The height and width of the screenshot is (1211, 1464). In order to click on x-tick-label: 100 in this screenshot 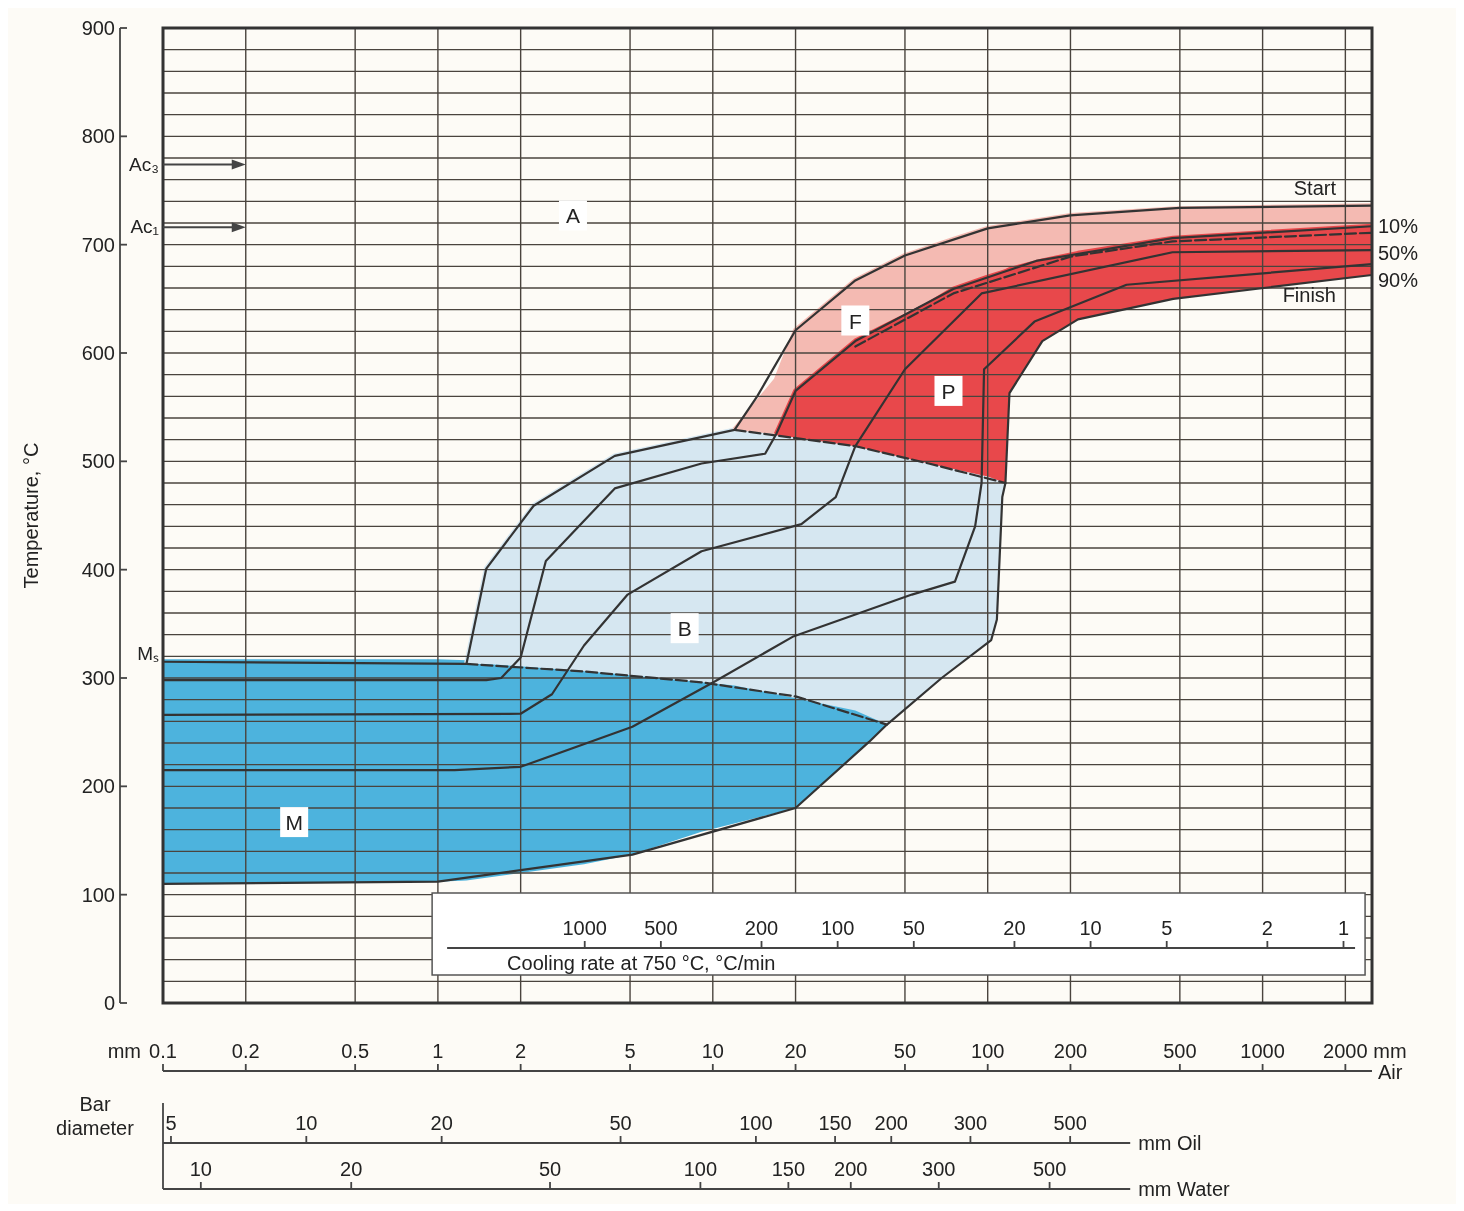, I will do `click(988, 1051)`.